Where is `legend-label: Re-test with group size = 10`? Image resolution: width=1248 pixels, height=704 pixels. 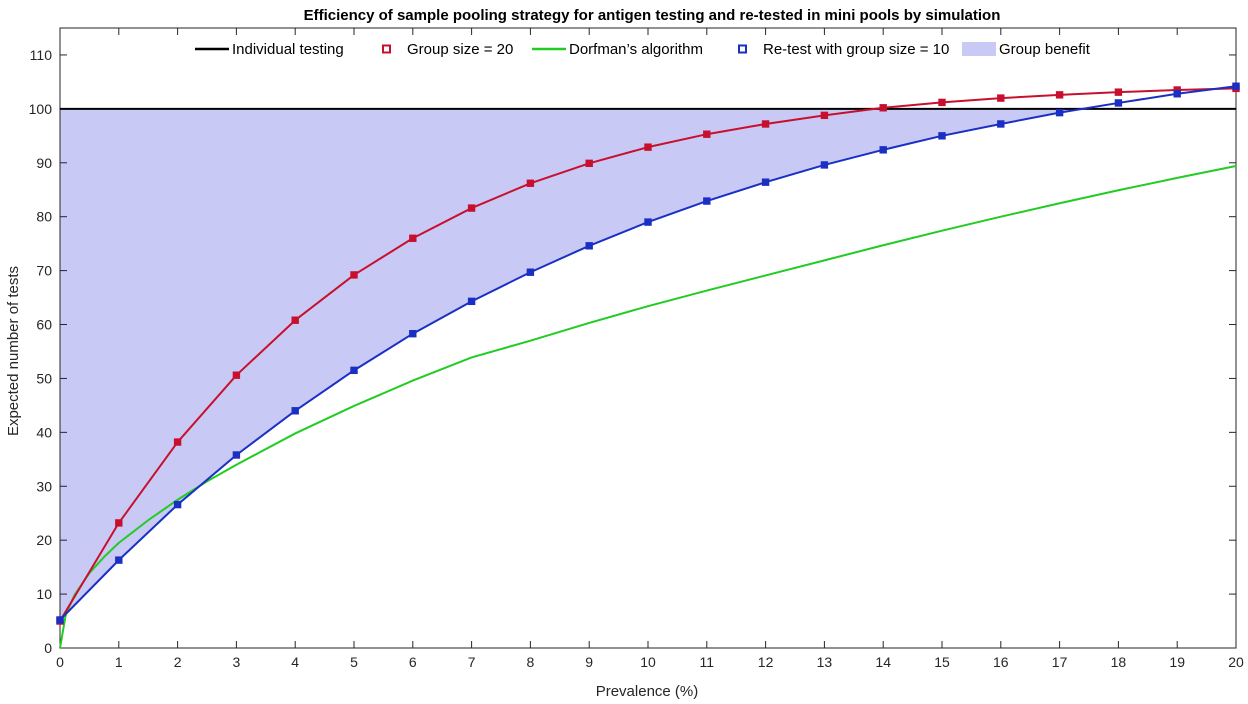
legend-label: Re-test with group size = 10 is located at coordinates (856, 49).